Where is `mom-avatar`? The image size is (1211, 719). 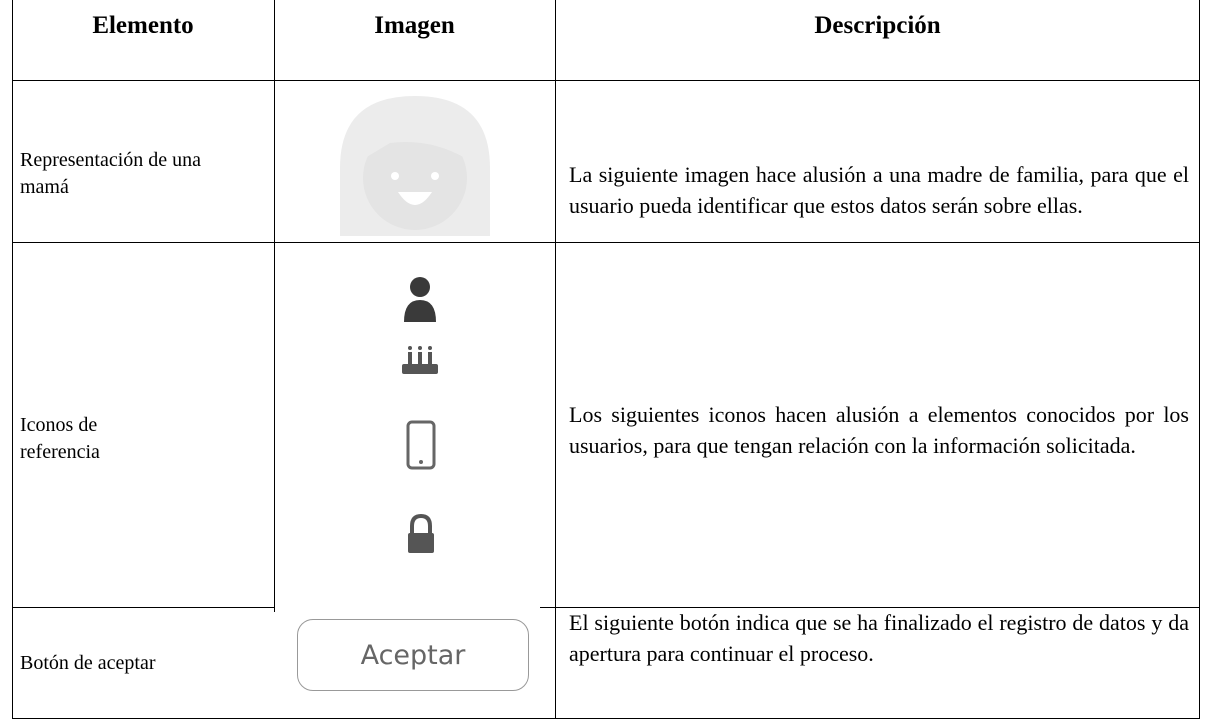 mom-avatar is located at coordinates (415, 166).